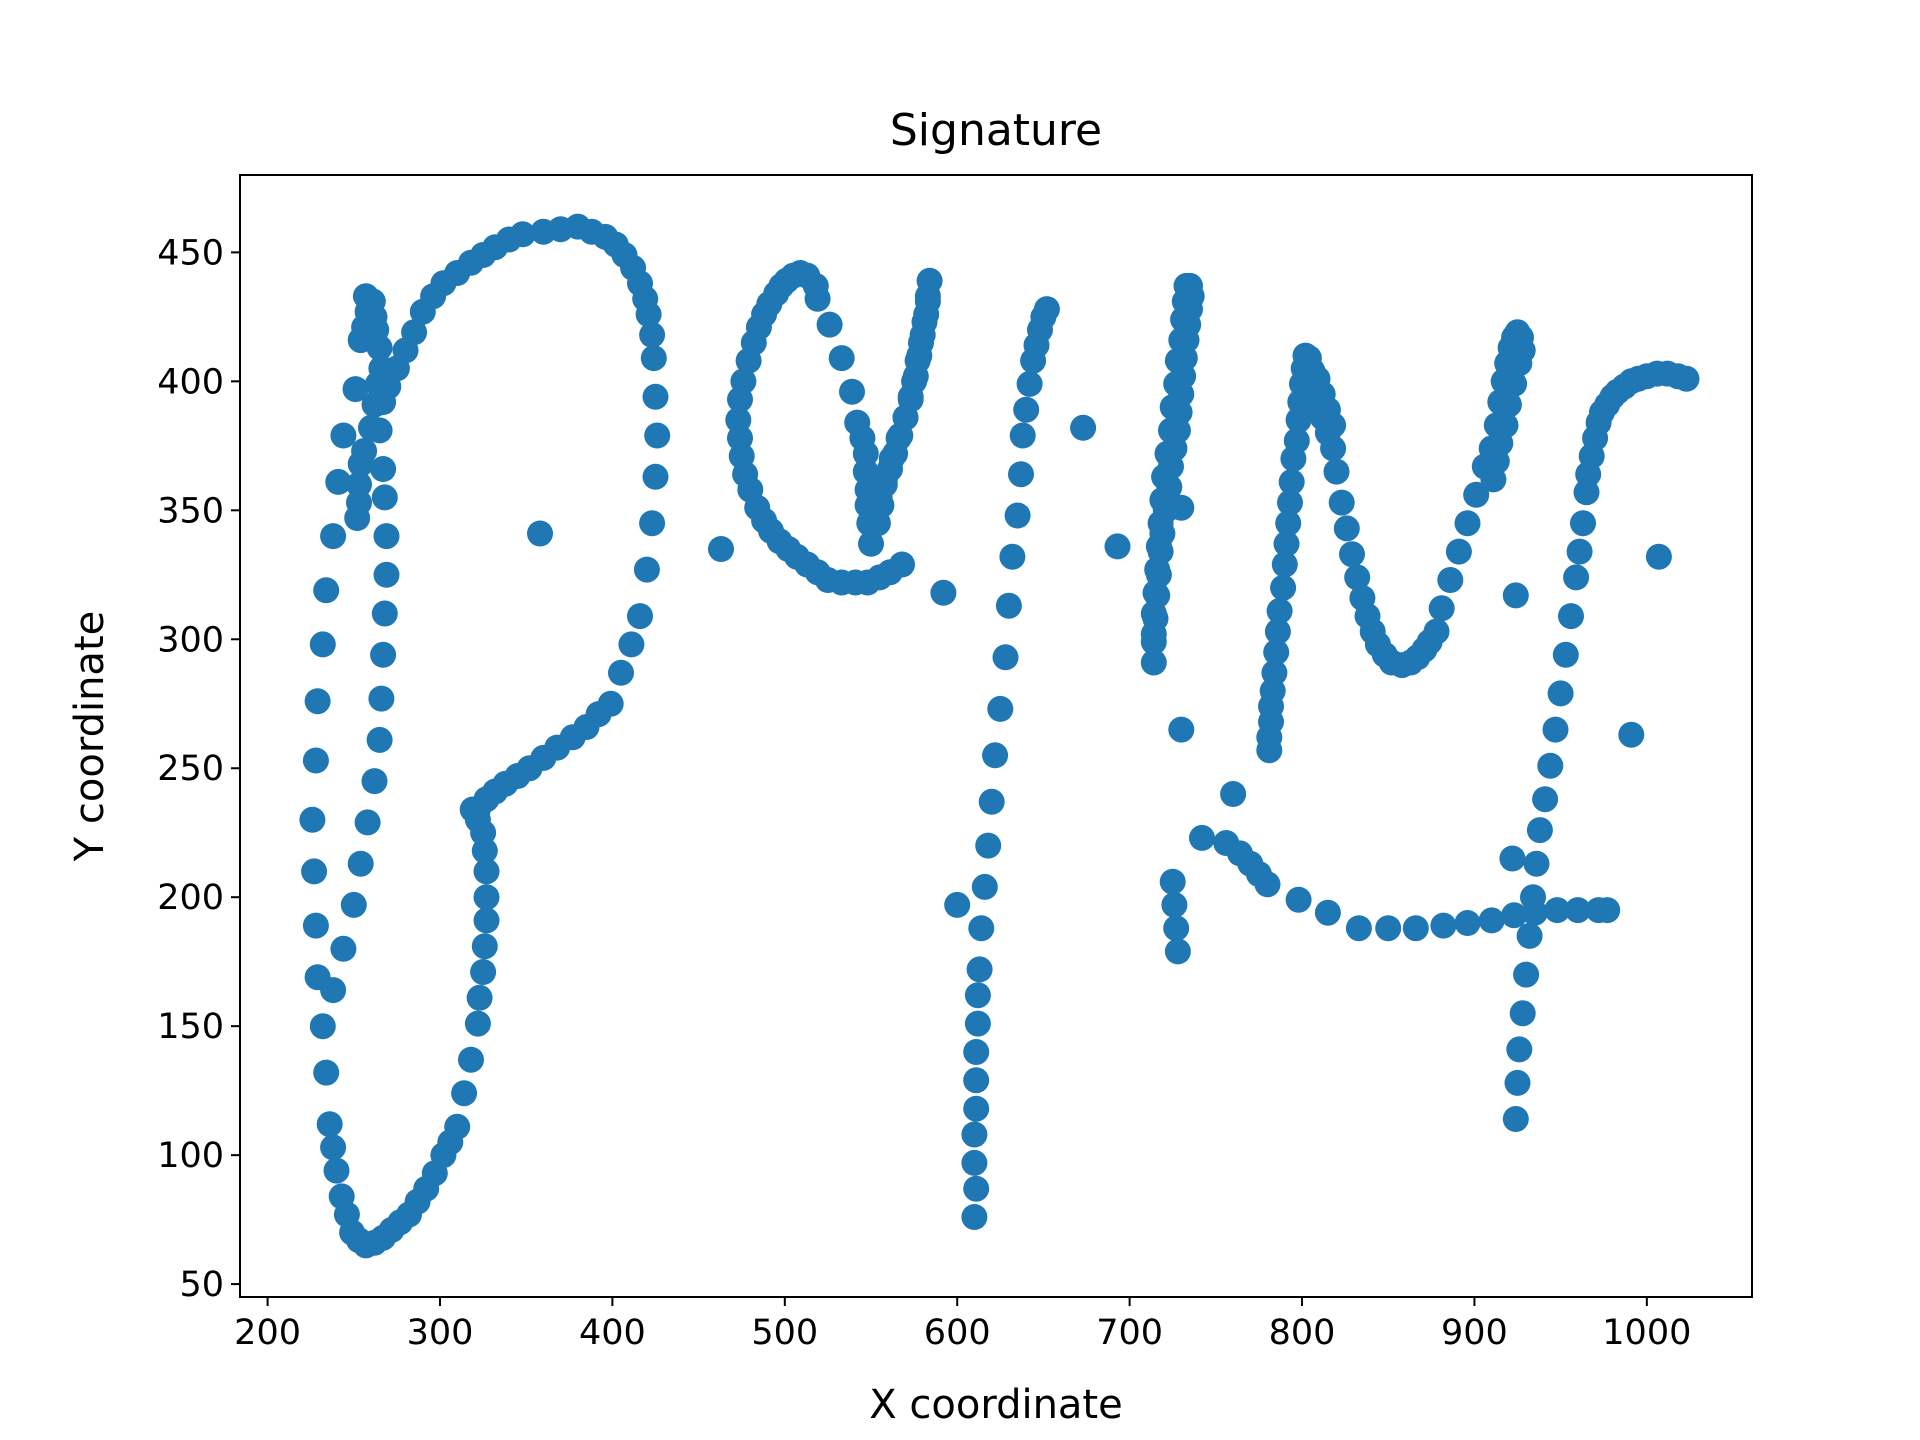 The image size is (1920, 1440). I want to click on y-tick-label: 50, so click(201, 1285).